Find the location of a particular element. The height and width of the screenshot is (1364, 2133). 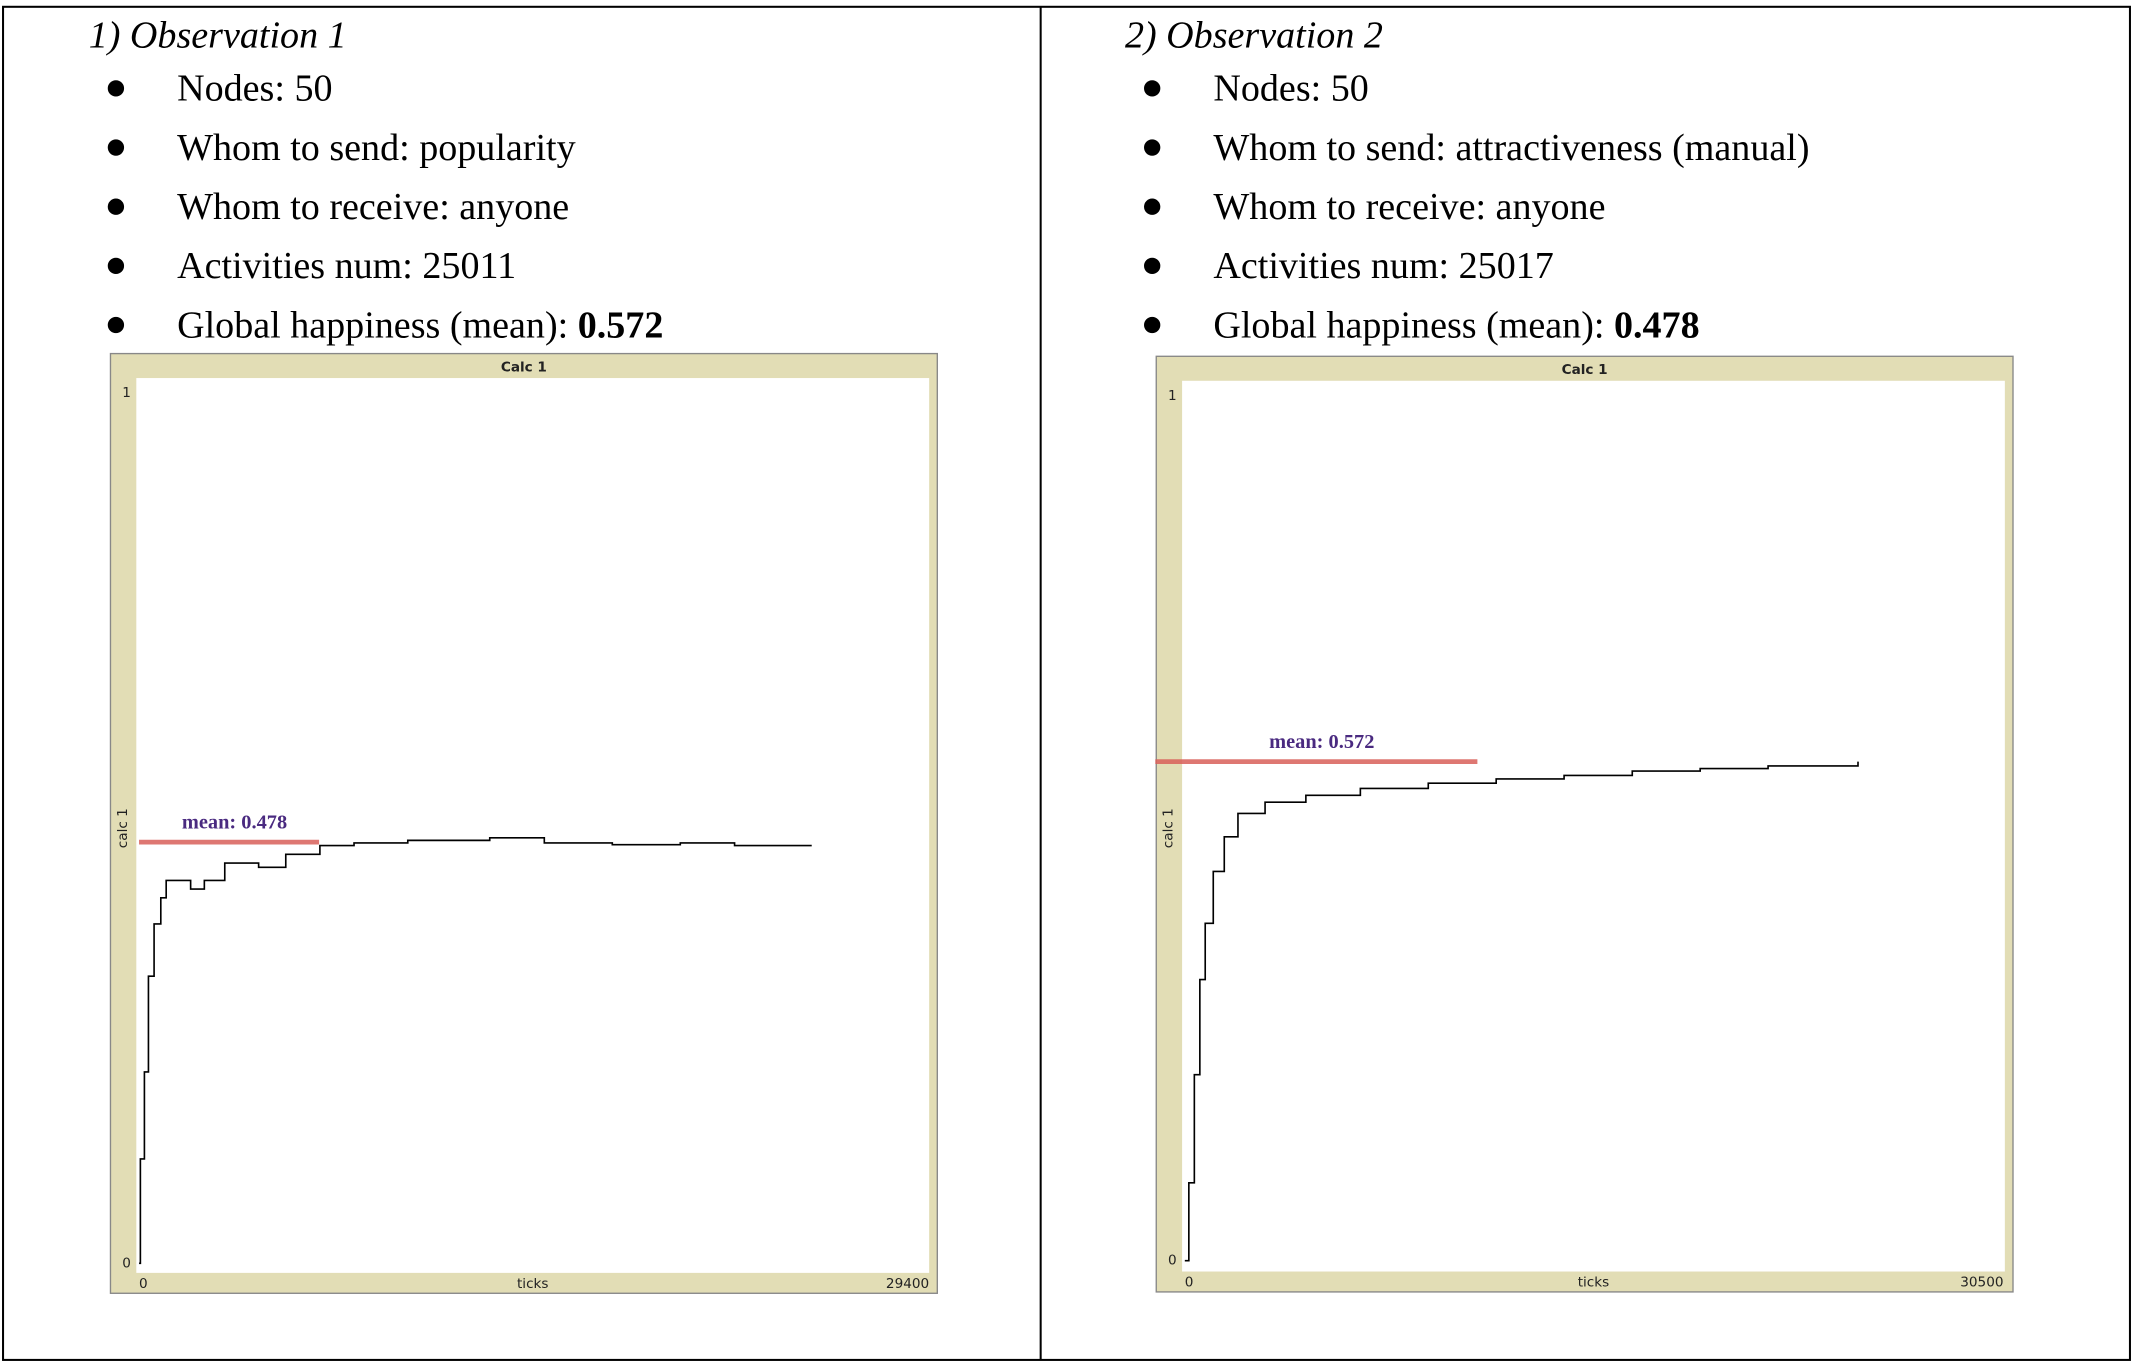

item-value: 0.478 is located at coordinates (1657, 325).